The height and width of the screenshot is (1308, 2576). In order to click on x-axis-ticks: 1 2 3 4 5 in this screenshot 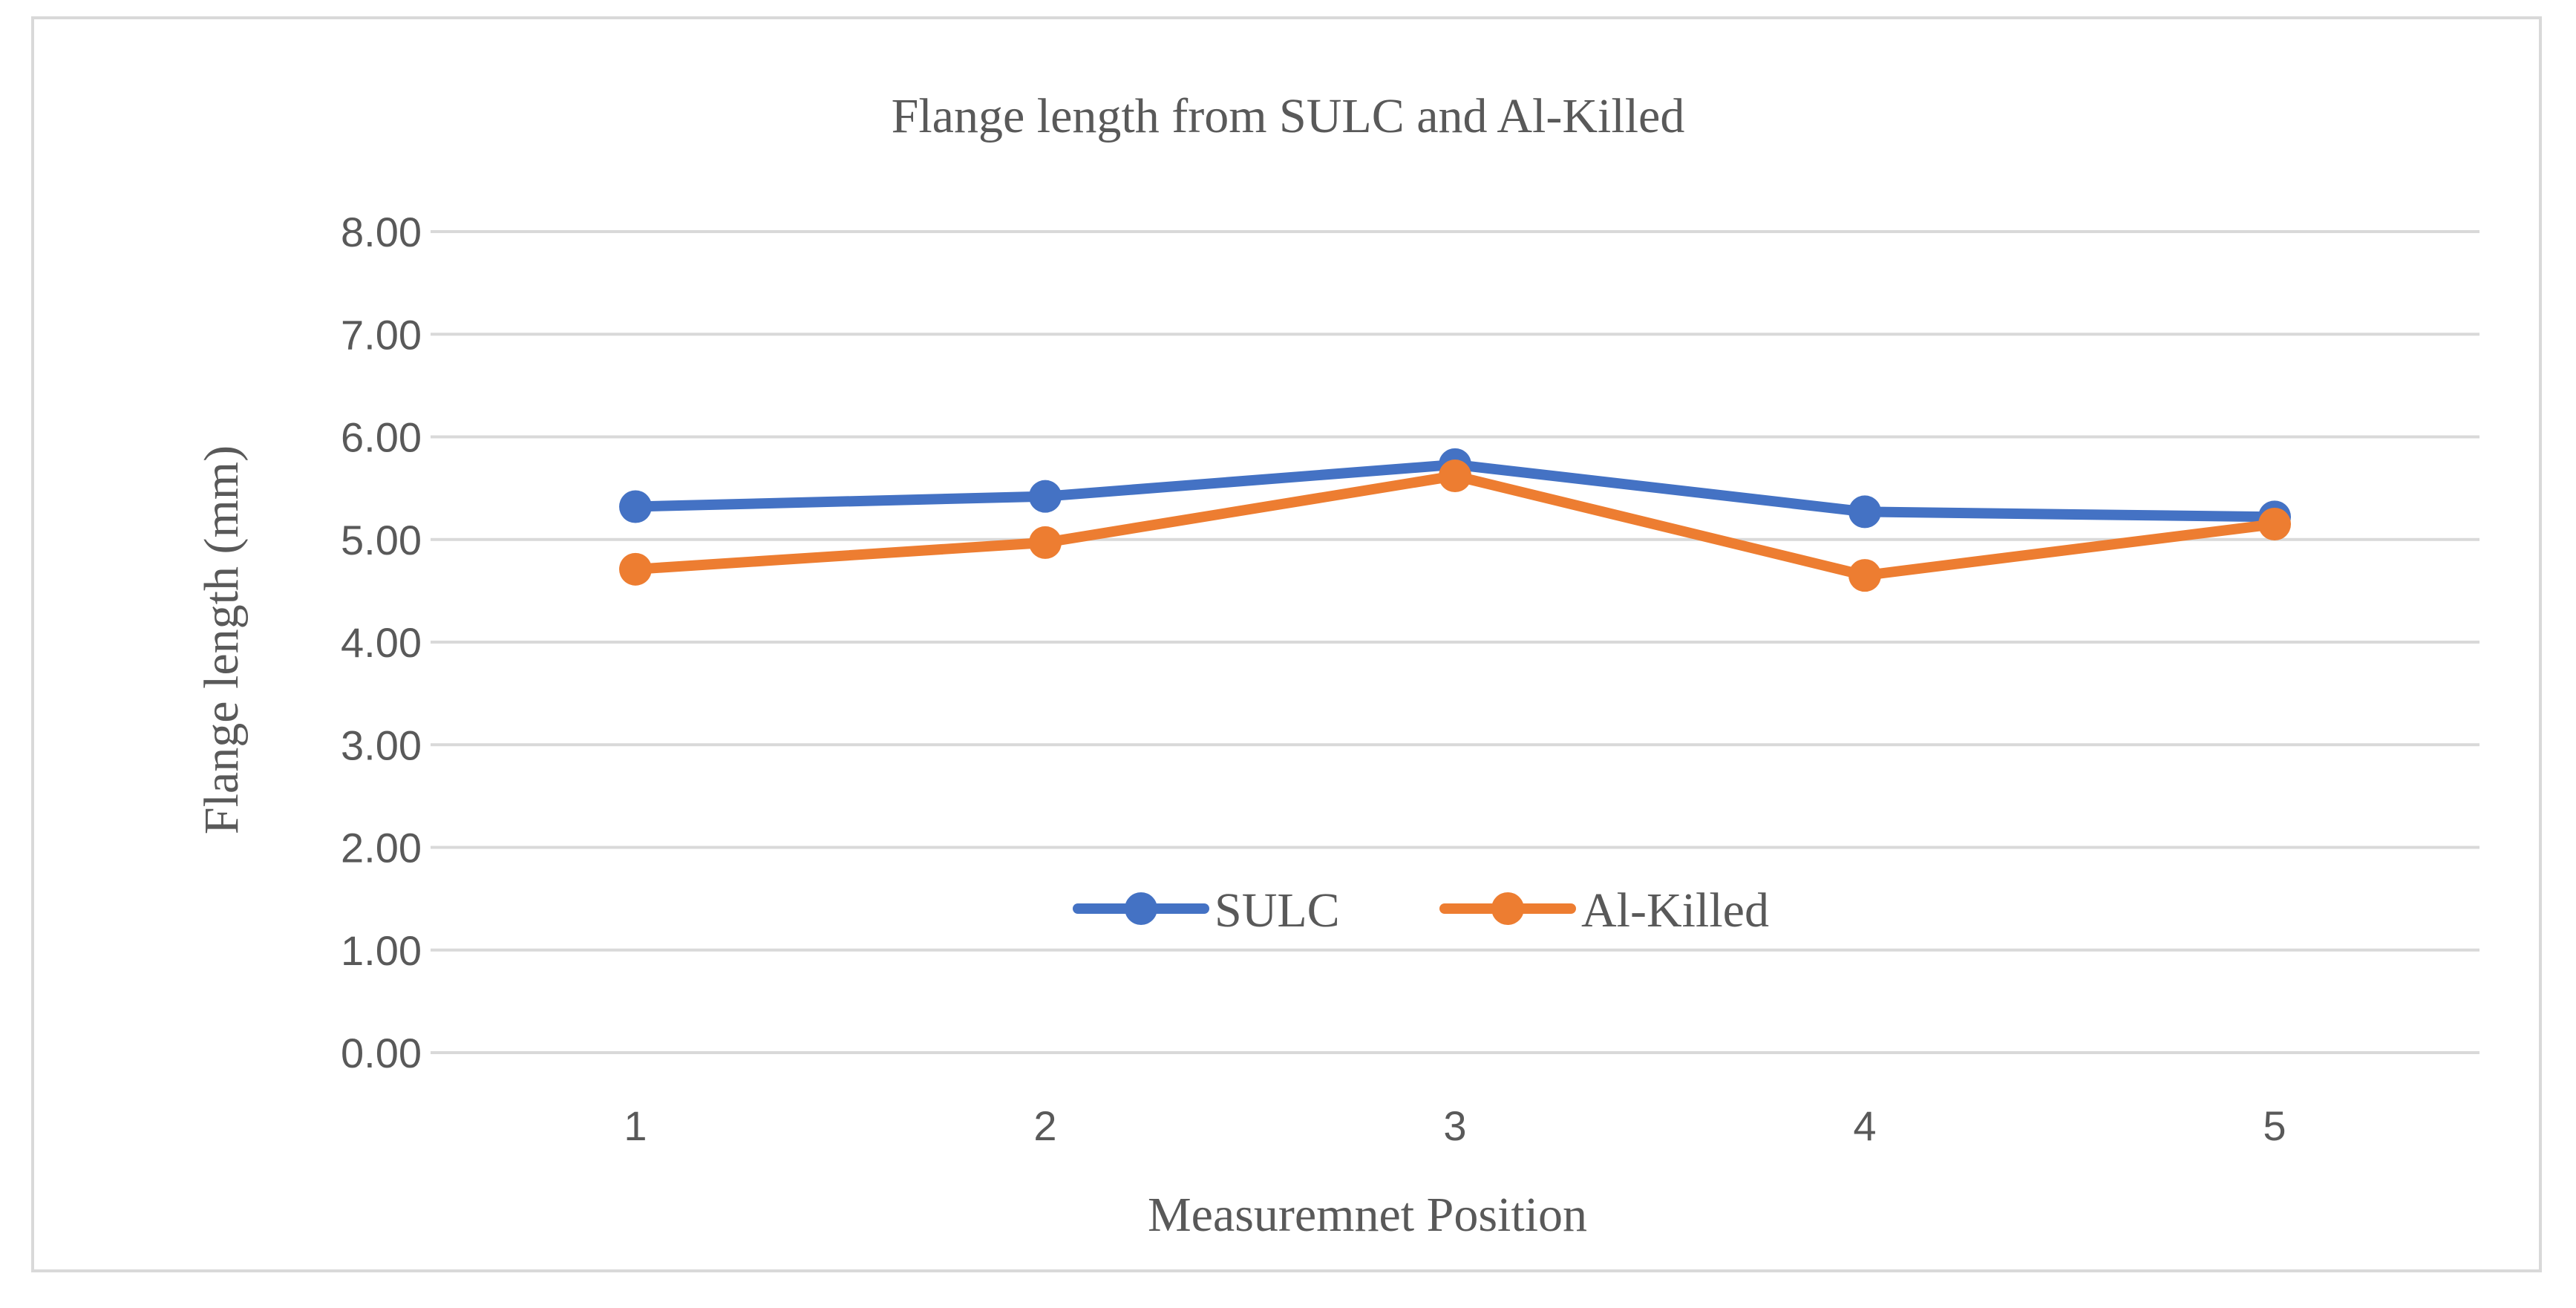, I will do `click(1455, 1125)`.